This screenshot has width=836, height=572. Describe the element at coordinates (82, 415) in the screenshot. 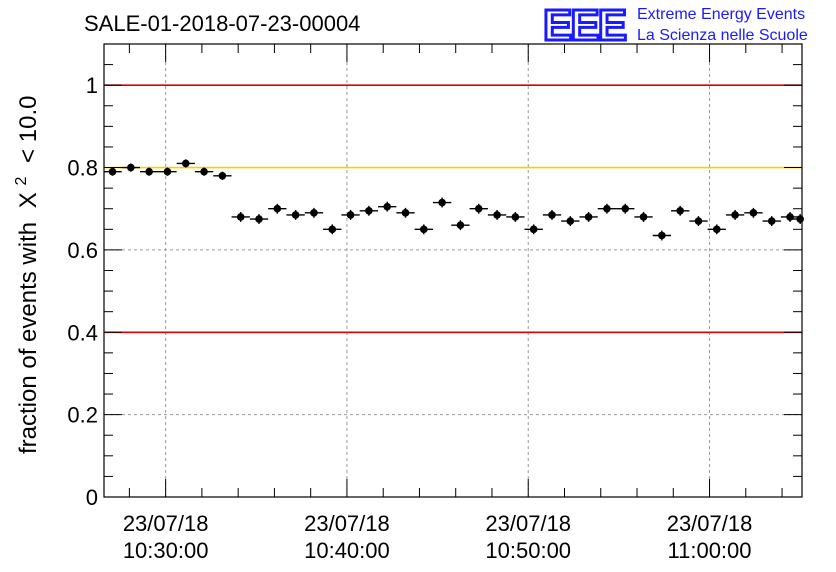

I see `y-tick-label: 0.2` at that location.